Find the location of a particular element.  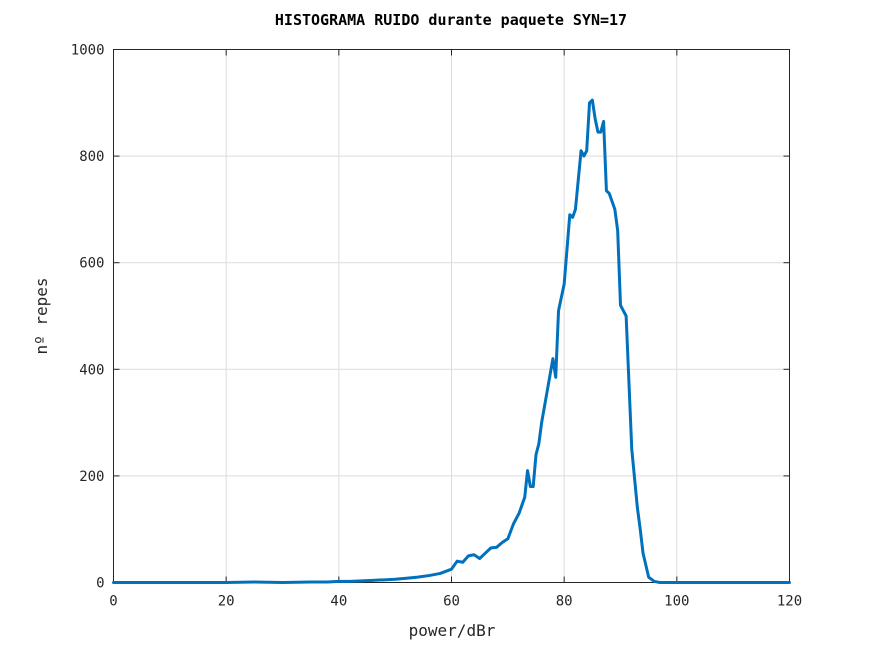

x-axis-label: power/dBr is located at coordinates (452, 630).